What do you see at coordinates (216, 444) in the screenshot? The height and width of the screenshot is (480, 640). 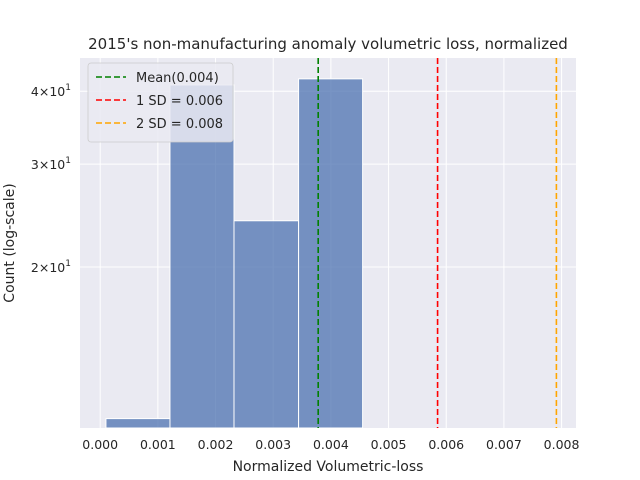 I see `x-tick-label: 0.002` at bounding box center [216, 444].